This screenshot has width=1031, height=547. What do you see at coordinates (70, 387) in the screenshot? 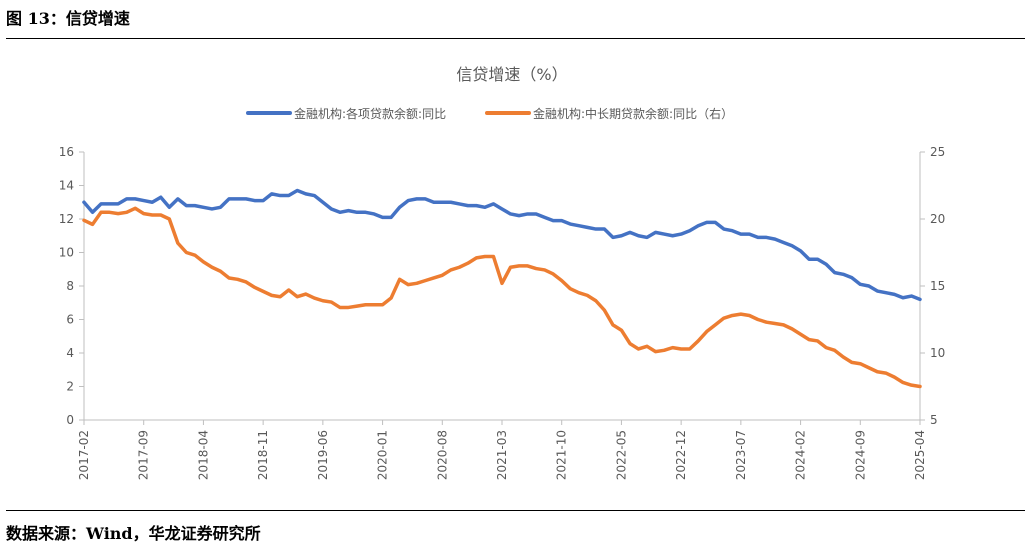
I see `y-left-tick-label: 2` at bounding box center [70, 387].